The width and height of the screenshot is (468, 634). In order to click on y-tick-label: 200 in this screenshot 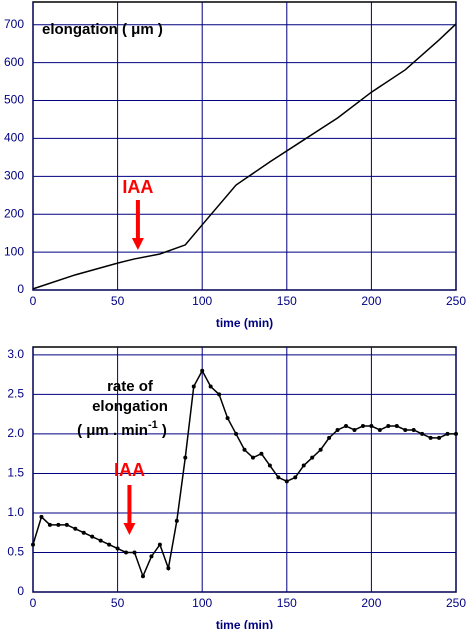, I will do `click(14, 213)`.